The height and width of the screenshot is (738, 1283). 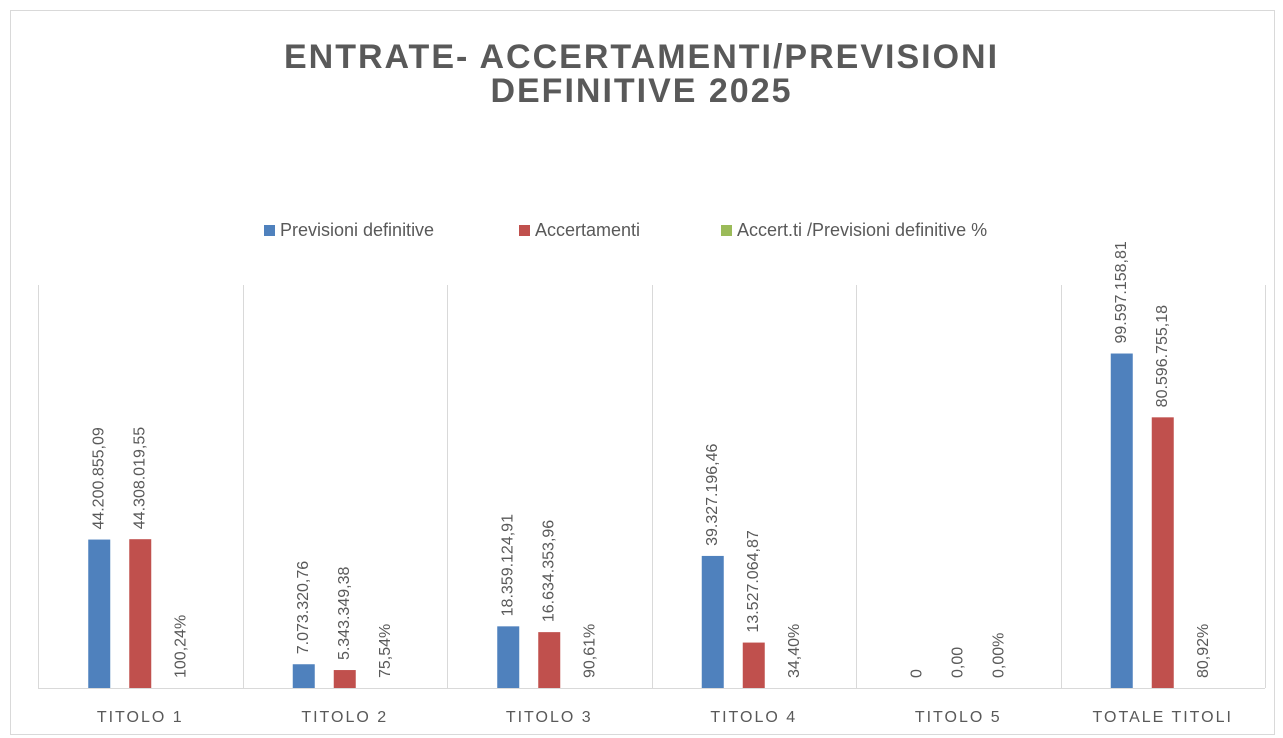 I want to click on x-tick-label: TITOLO 4, so click(x=753, y=717).